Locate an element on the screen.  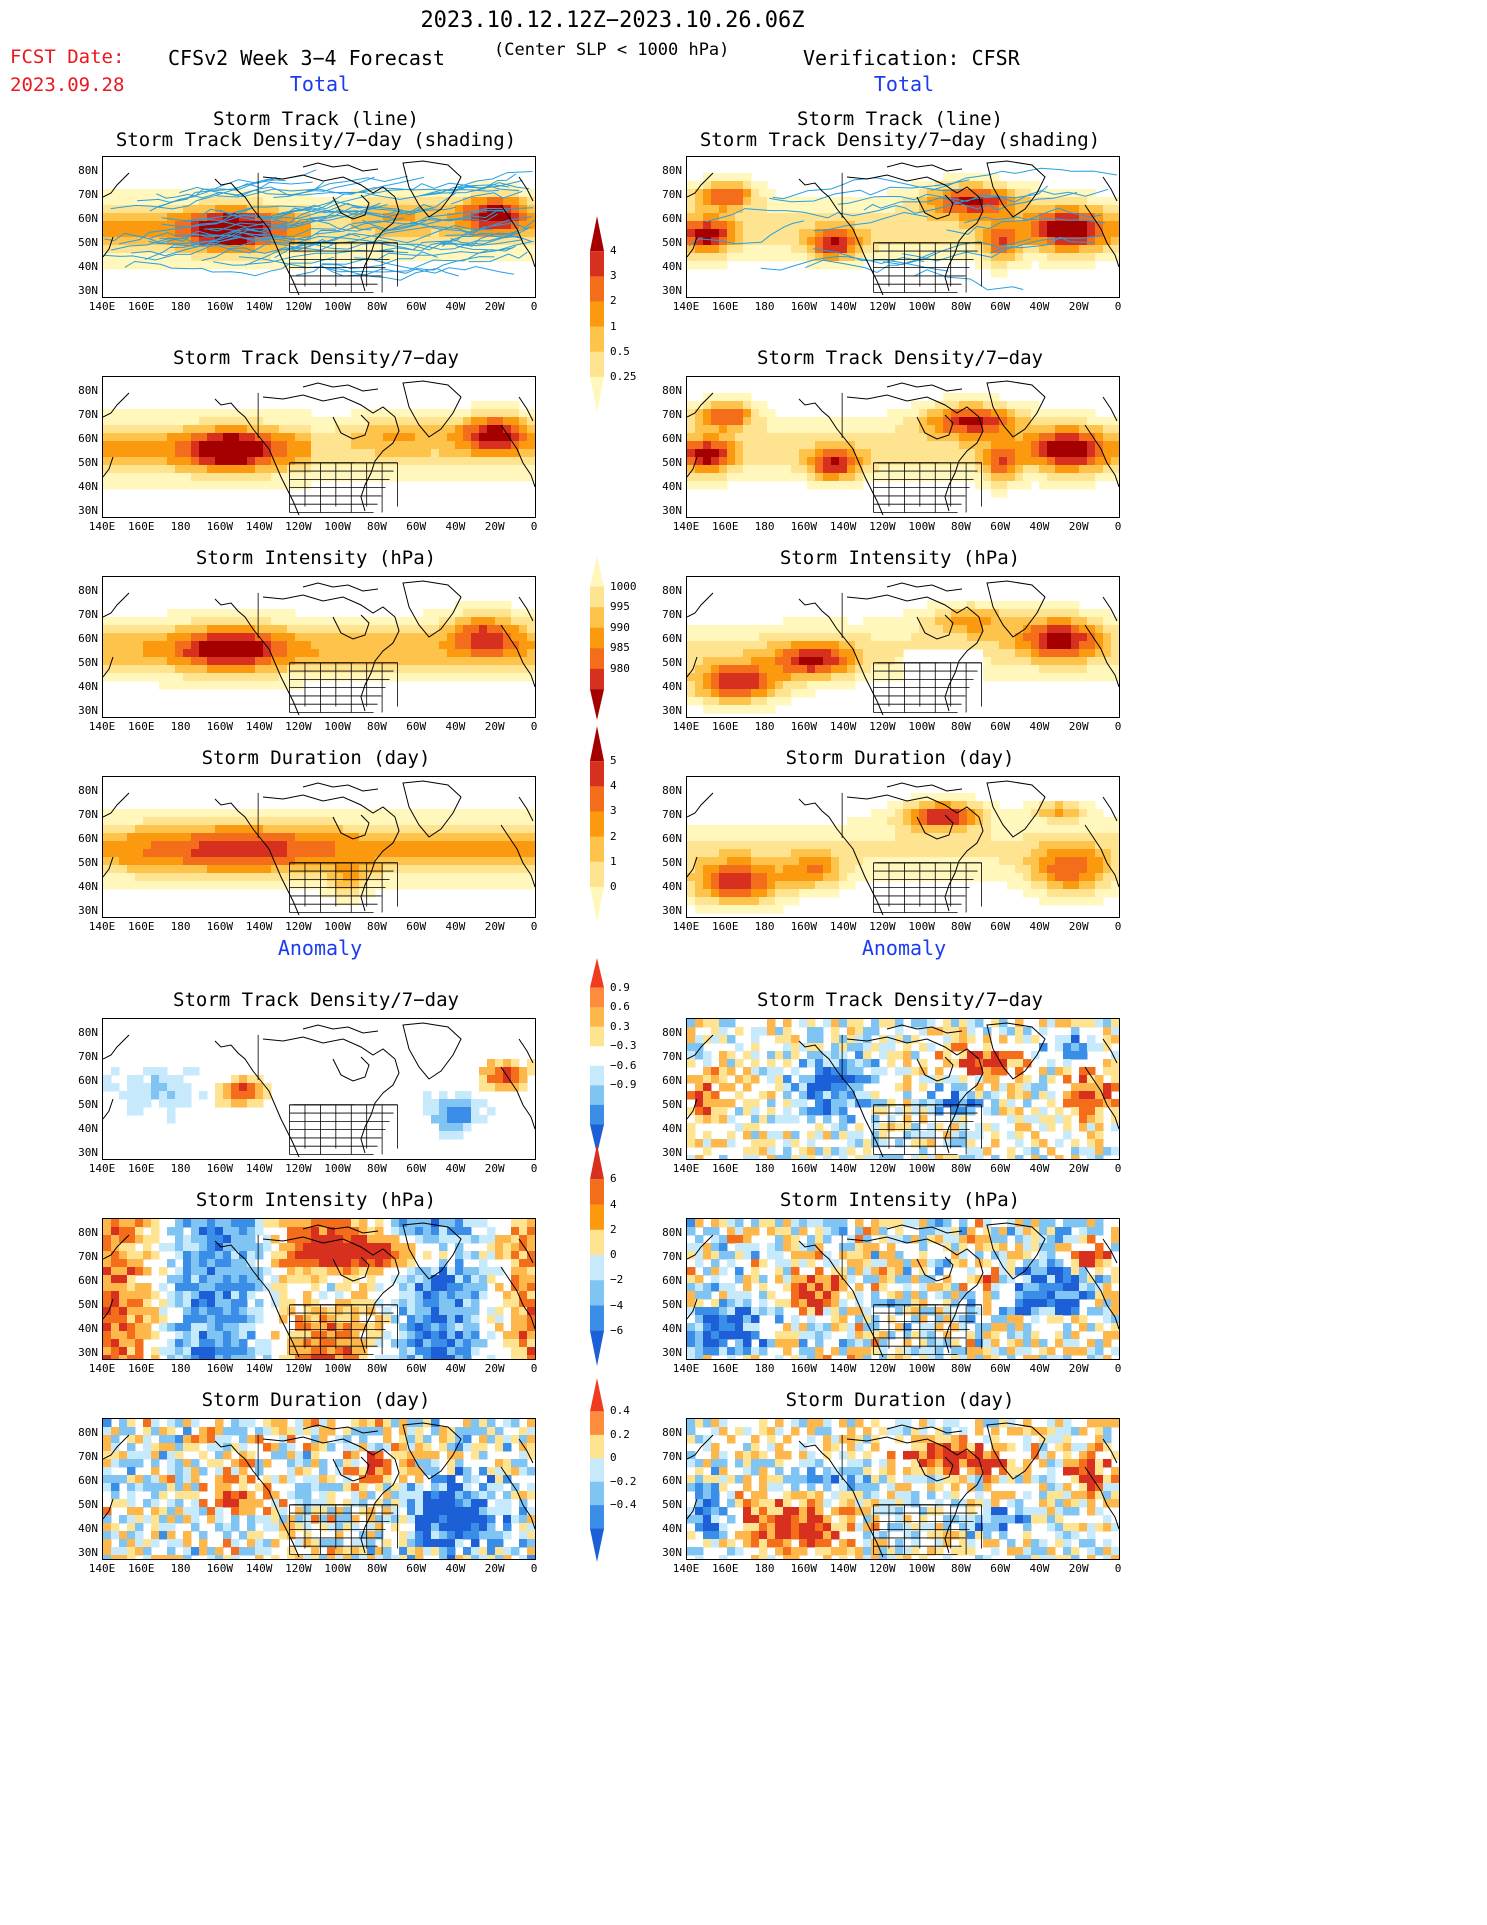
lon-tick-label: 0 is located at coordinates (1118, 306).